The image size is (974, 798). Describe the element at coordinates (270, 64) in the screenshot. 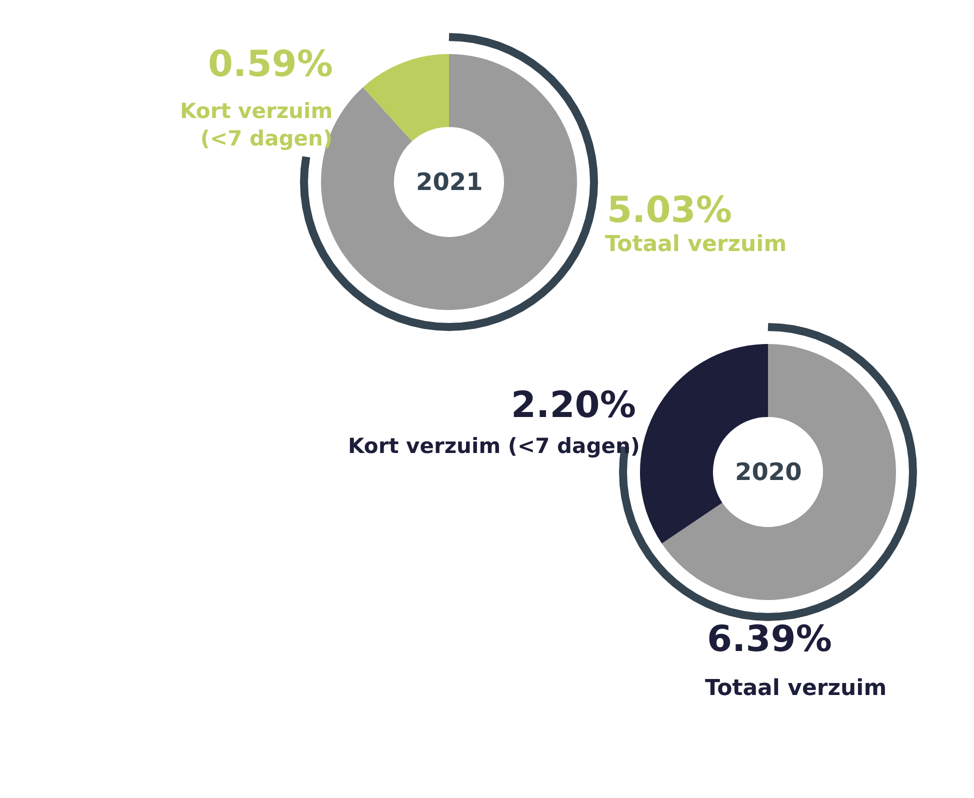

I see `data-label: 0.59%` at that location.